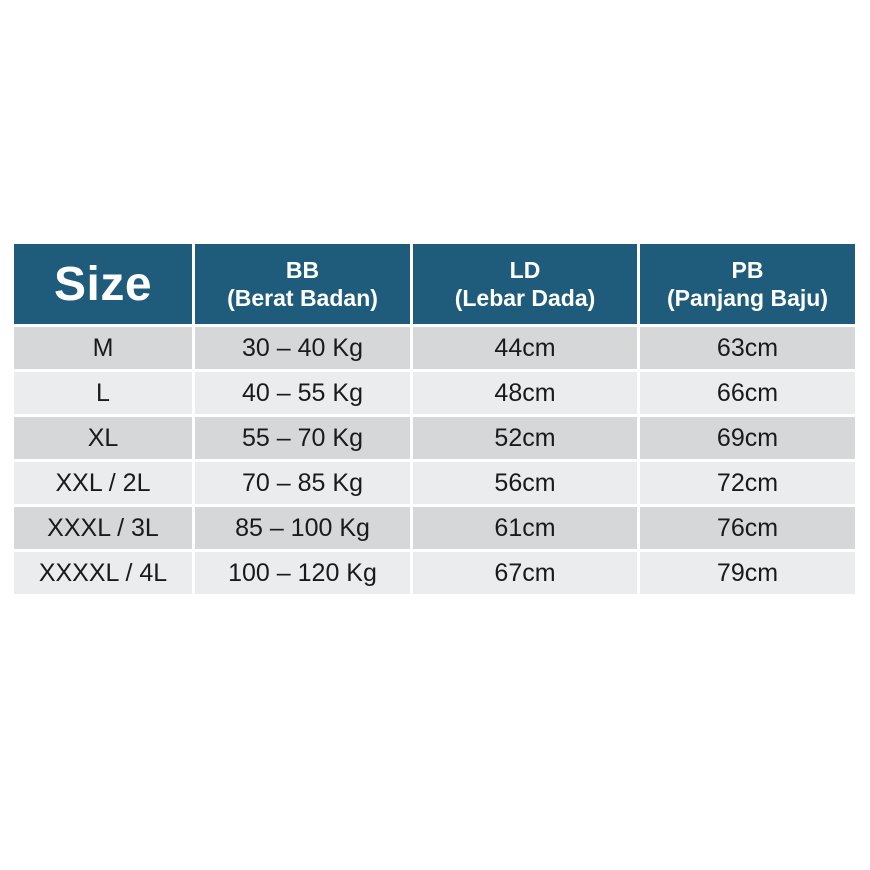 This screenshot has height=870, width=870. What do you see at coordinates (302, 393) in the screenshot?
I see `cell-bb-l: 40 – 55 Kg` at bounding box center [302, 393].